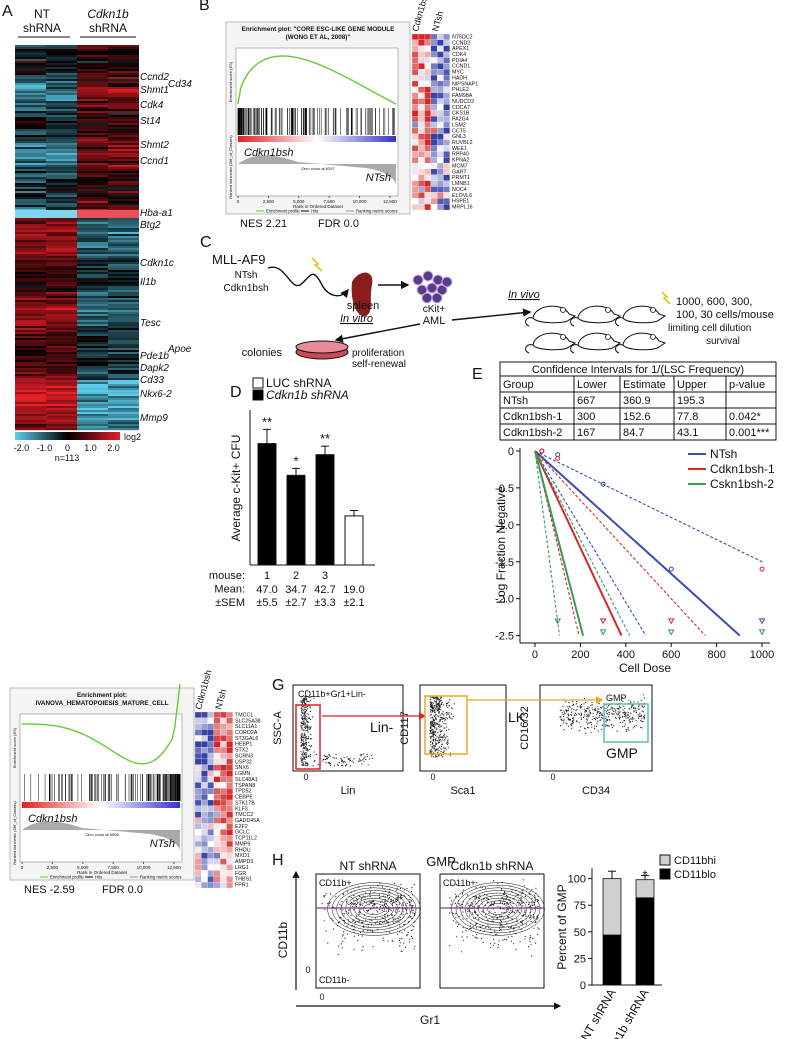  Describe the element at coordinates (558, 458) in the screenshot. I see `point` at that location.